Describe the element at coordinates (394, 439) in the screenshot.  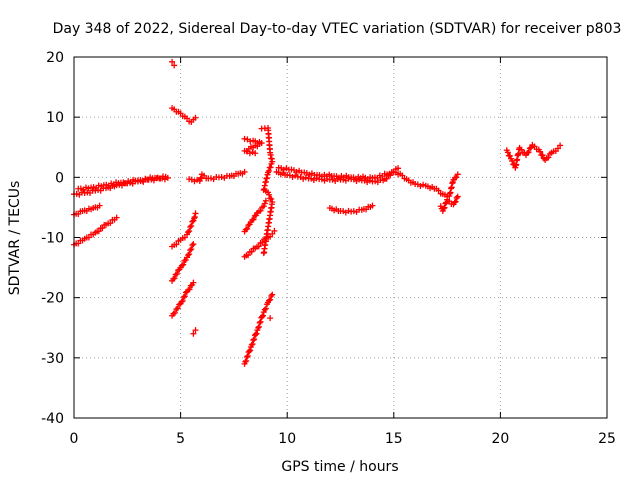
I see `x-tick-label: 15` at that location.